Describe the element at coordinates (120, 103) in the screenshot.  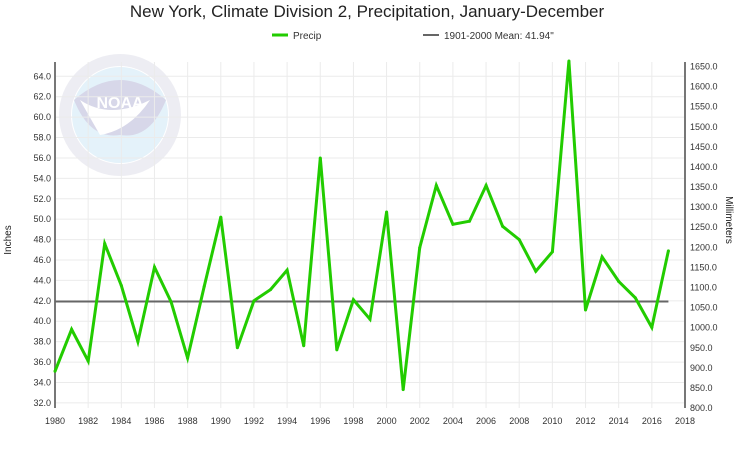
I see `svg-text: NOAA` at that location.